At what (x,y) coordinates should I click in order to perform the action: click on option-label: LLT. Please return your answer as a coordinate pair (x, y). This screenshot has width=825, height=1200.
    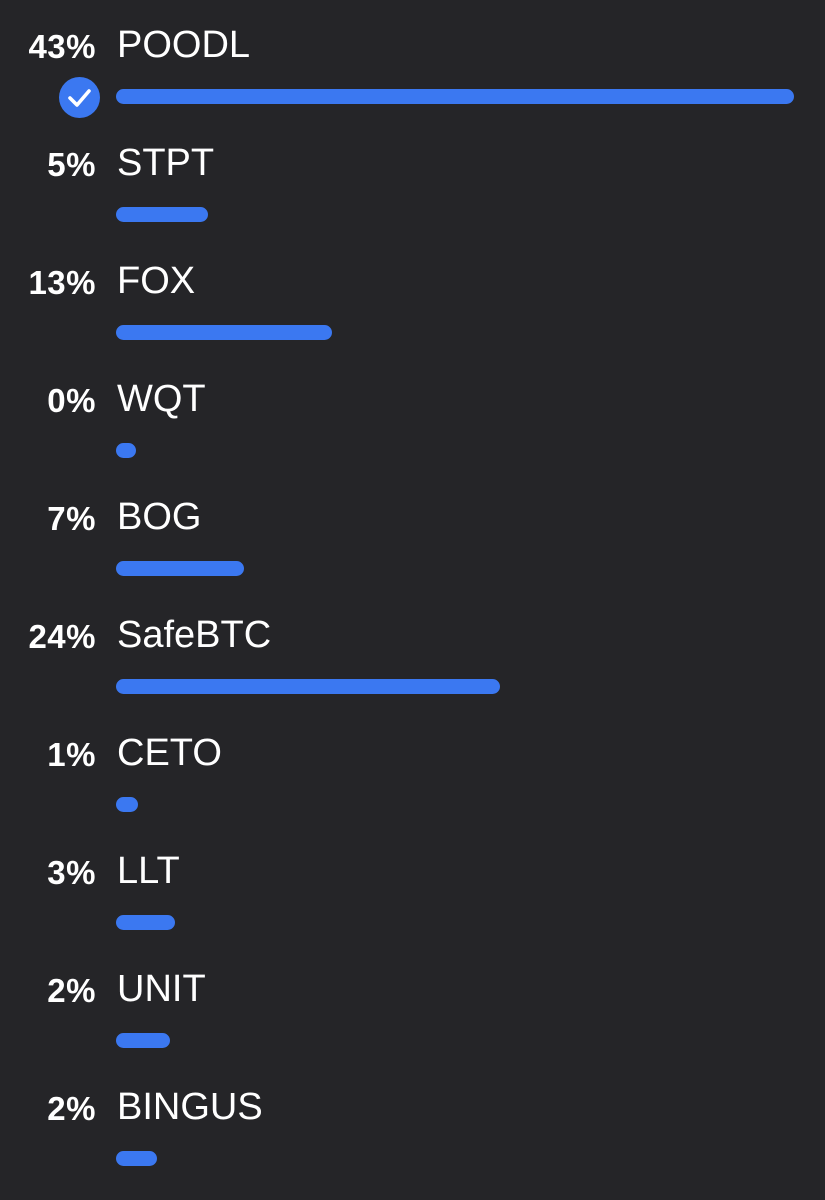
    Looking at the image, I should click on (148, 871).